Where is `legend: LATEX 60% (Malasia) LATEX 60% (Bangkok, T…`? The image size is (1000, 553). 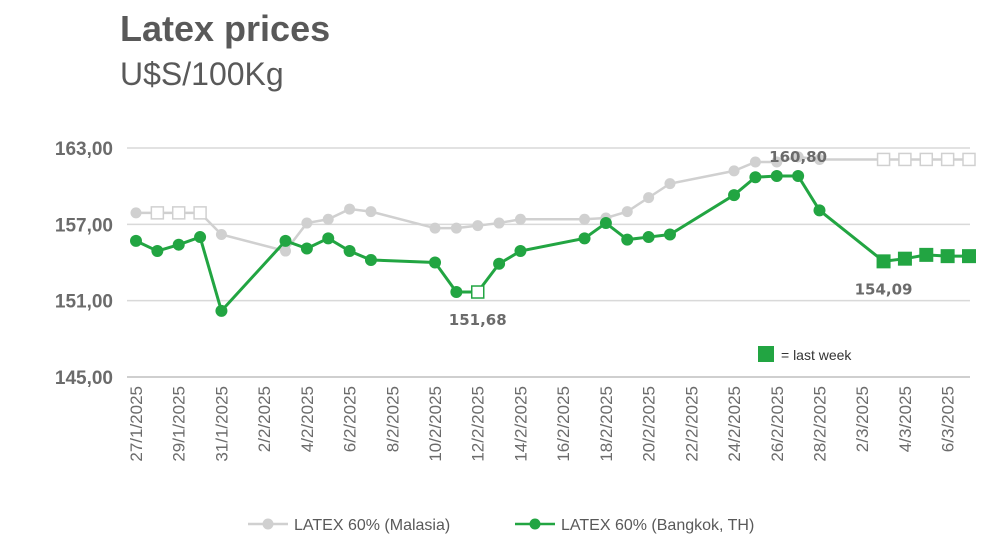
legend: LATEX 60% (Malasia) LATEX 60% (Bangkok, T… is located at coordinates (501, 525).